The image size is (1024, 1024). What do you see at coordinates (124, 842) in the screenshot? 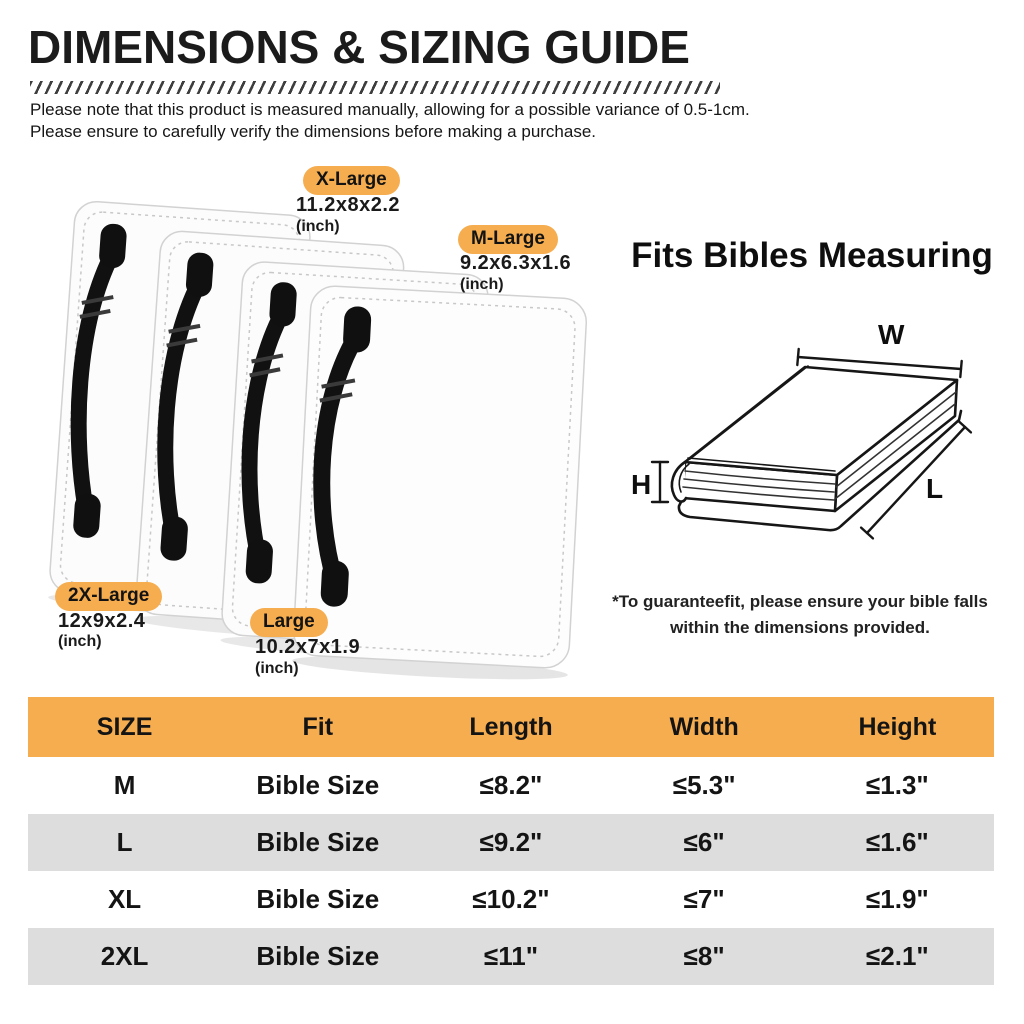
I see `cell-size: L` at bounding box center [124, 842].